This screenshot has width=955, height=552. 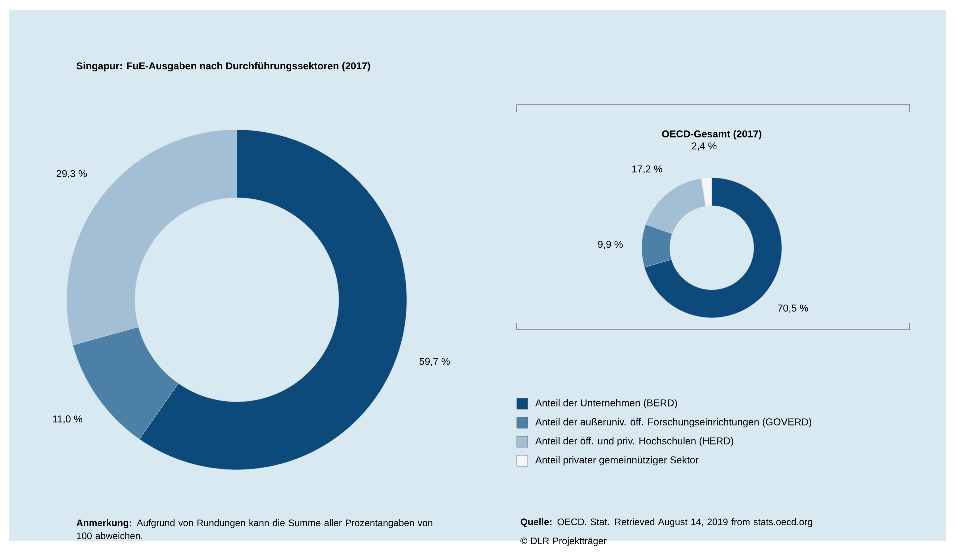 I want to click on data-label: 70,5 %, so click(x=793, y=309).